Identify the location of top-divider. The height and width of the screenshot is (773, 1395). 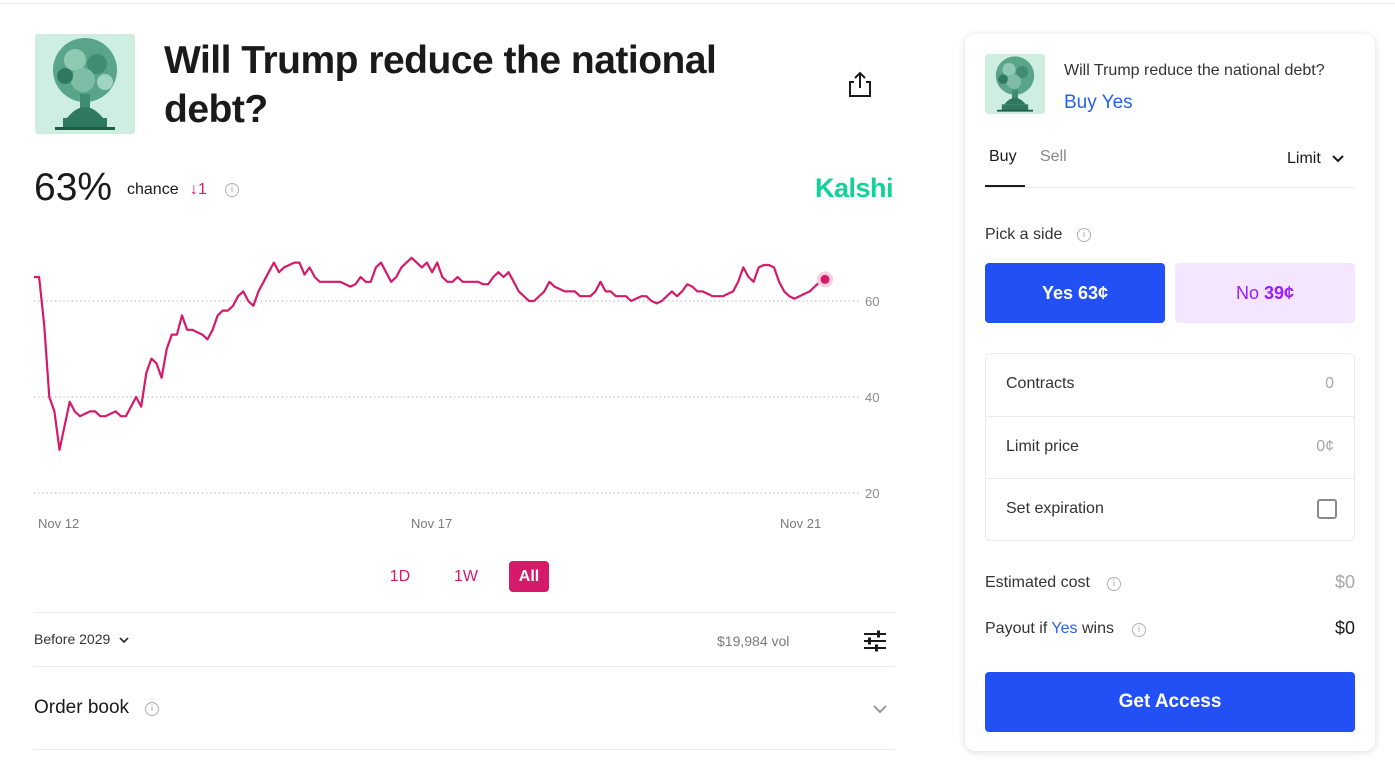
(697, 3).